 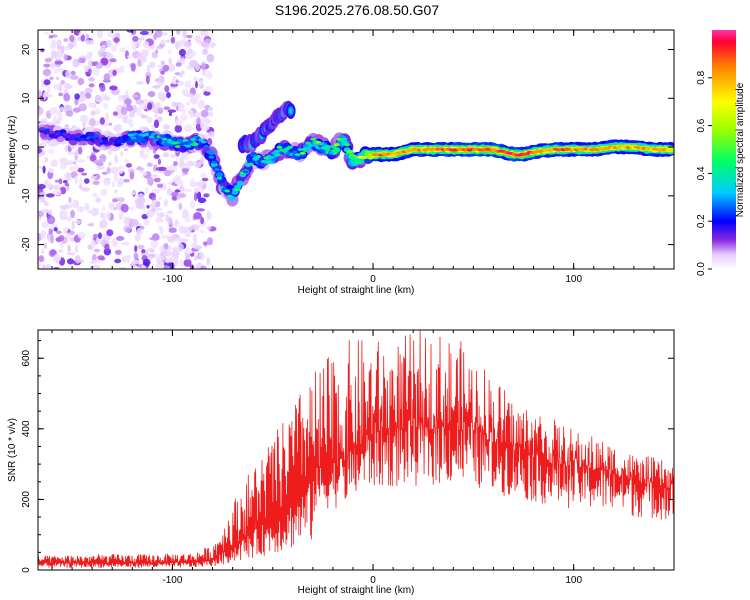 I want to click on colorbar-tick-label: 0.8, so click(x=701, y=77).